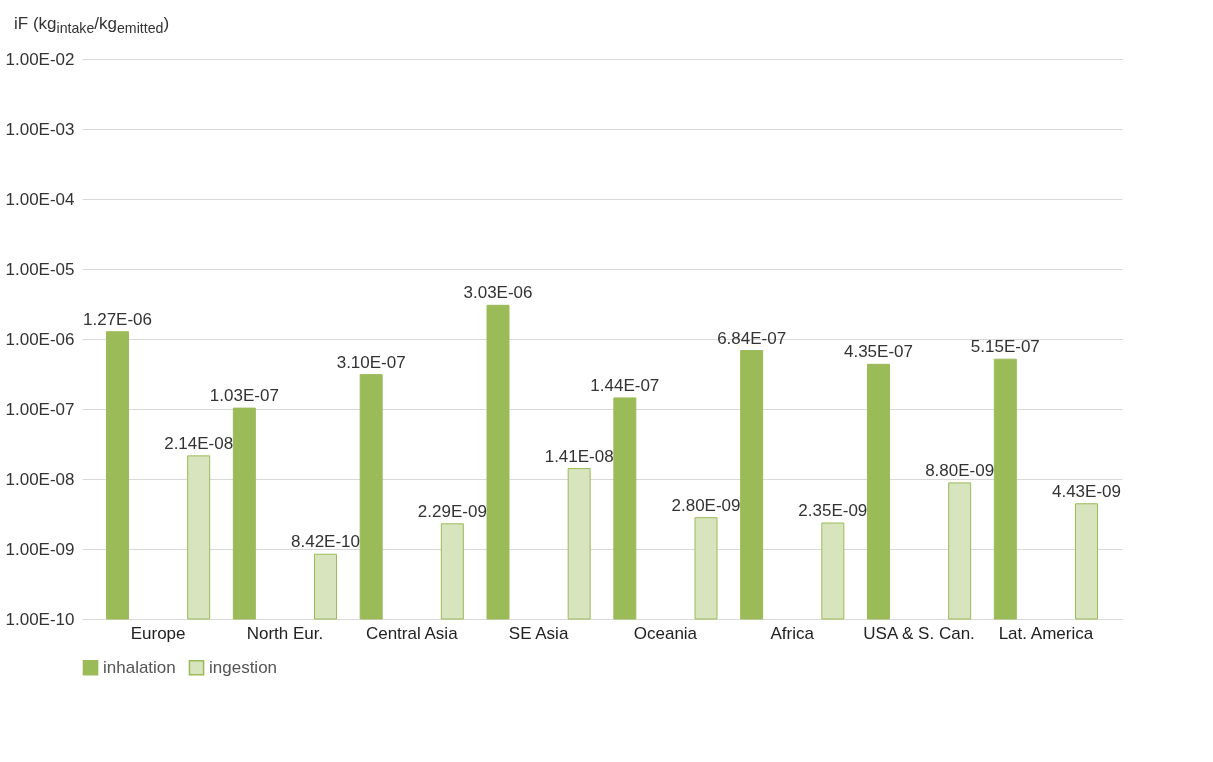 The height and width of the screenshot is (762, 1213). What do you see at coordinates (706, 505) in the screenshot?
I see `data-label: 2.80E-09` at bounding box center [706, 505].